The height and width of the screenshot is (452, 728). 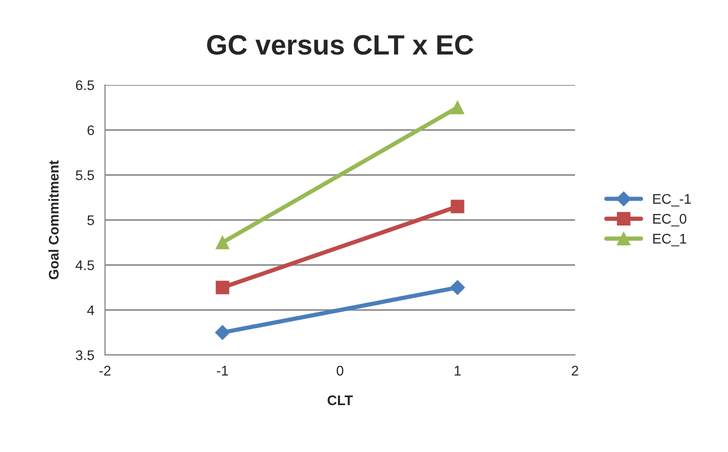 I want to click on legend-label: EC_1, so click(x=669, y=240).